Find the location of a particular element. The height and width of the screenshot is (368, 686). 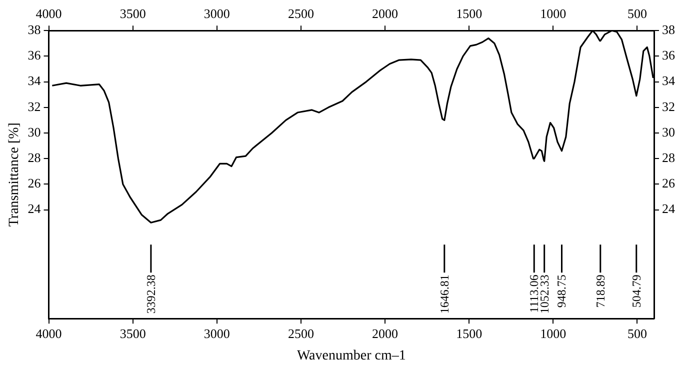

ref-line-label: 718.89 is located at coordinates (600, 291).